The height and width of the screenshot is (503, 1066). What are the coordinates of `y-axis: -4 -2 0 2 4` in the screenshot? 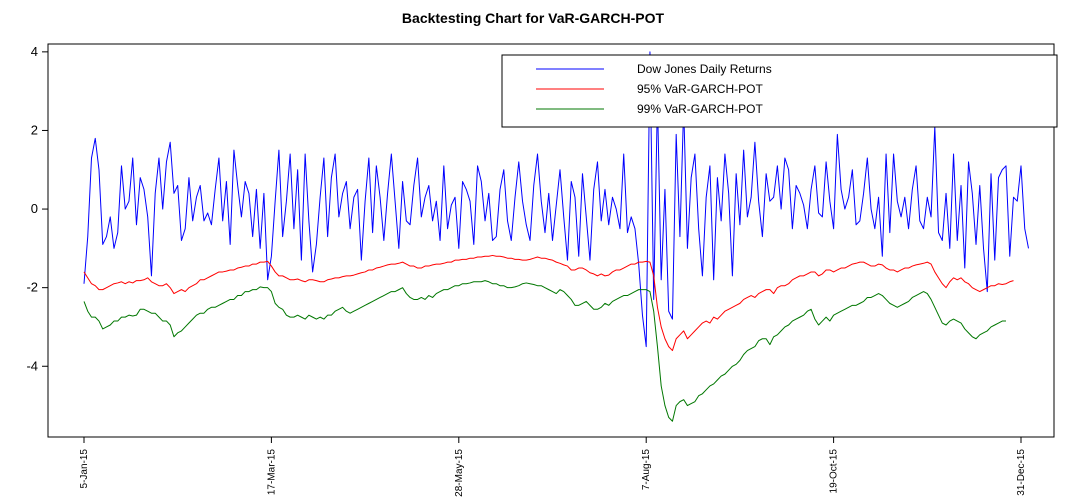 It's located at (37, 208).